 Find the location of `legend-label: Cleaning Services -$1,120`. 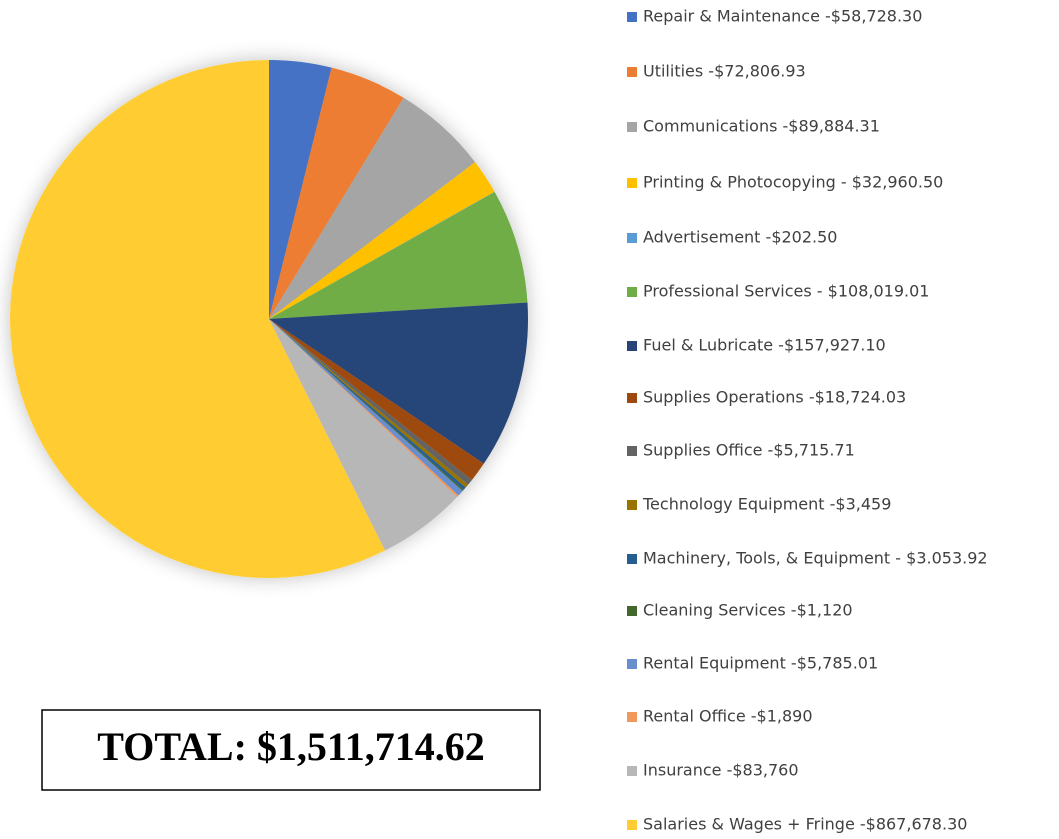

legend-label: Cleaning Services -$1,120 is located at coordinates (748, 610).